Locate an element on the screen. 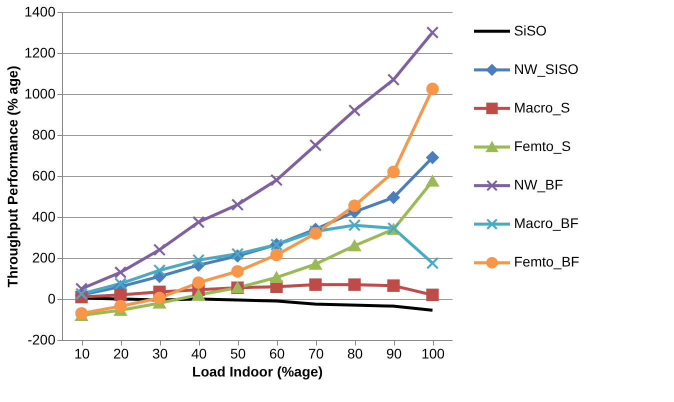 The width and height of the screenshot is (674, 402). y-axis-title: Throughput Performance (% age) is located at coordinates (12, 177).